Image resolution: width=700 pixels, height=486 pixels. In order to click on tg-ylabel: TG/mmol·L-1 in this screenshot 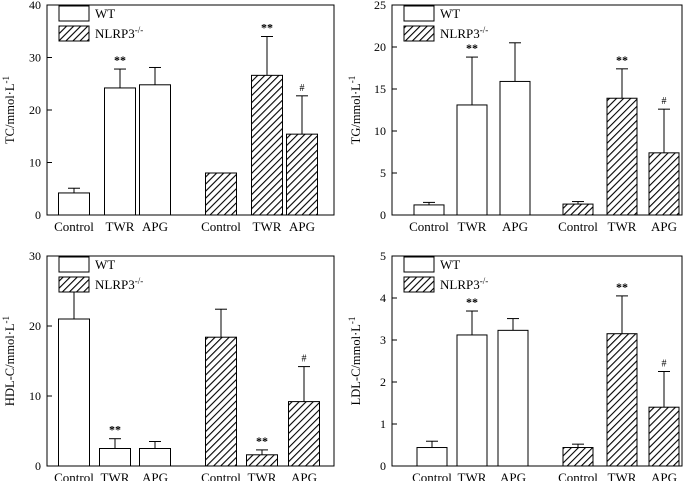, I will do `click(355, 110)`.